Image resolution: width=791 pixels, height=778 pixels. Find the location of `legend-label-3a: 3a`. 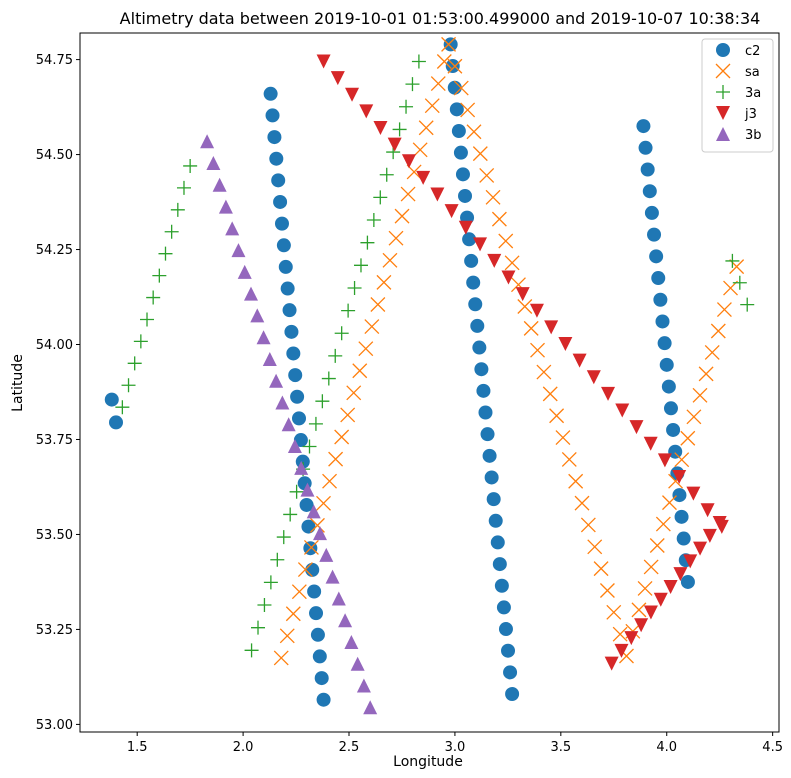

legend-label-3a: 3a is located at coordinates (753, 93).